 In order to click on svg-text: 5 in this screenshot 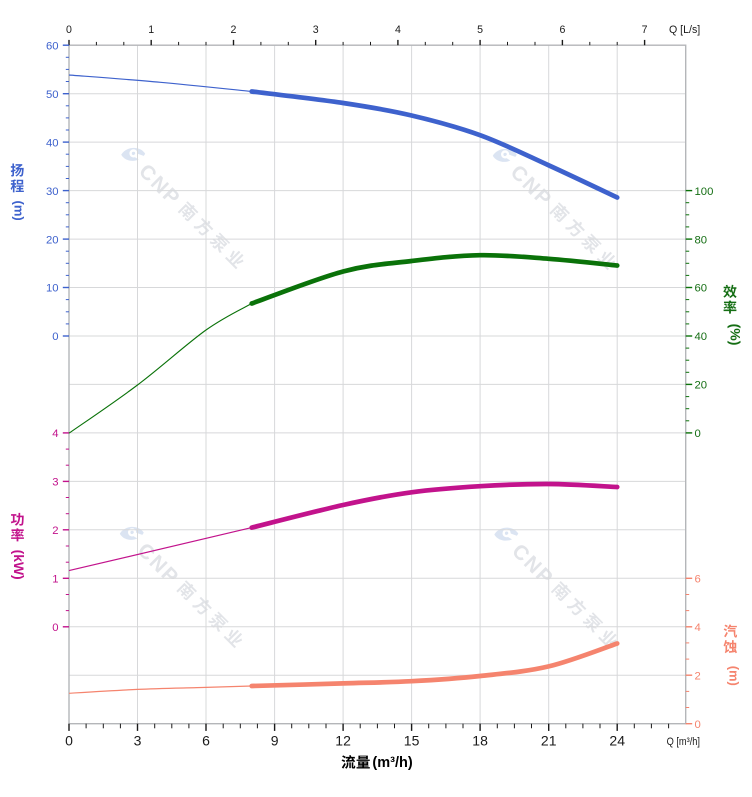, I will do `click(480, 30)`.